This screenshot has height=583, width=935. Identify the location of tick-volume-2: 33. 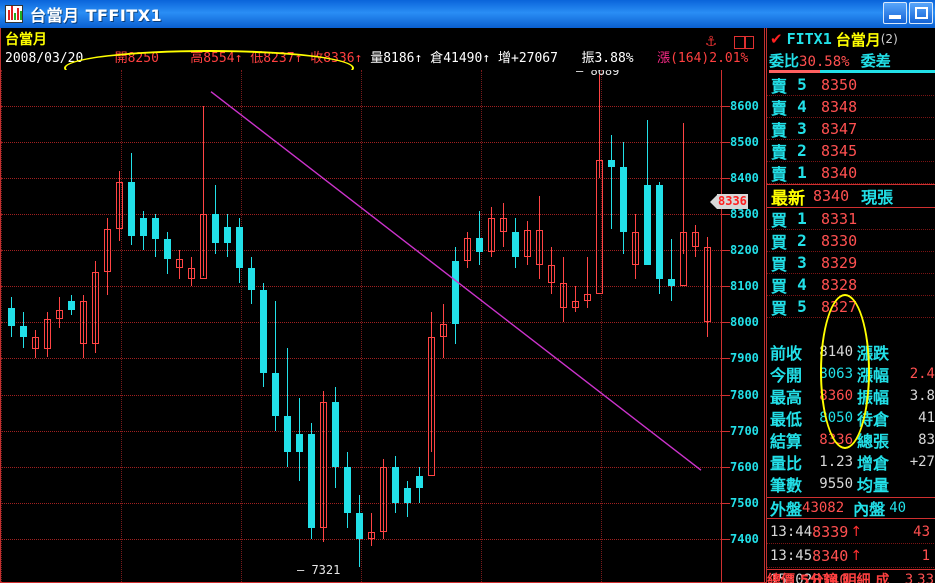
(925, 577).